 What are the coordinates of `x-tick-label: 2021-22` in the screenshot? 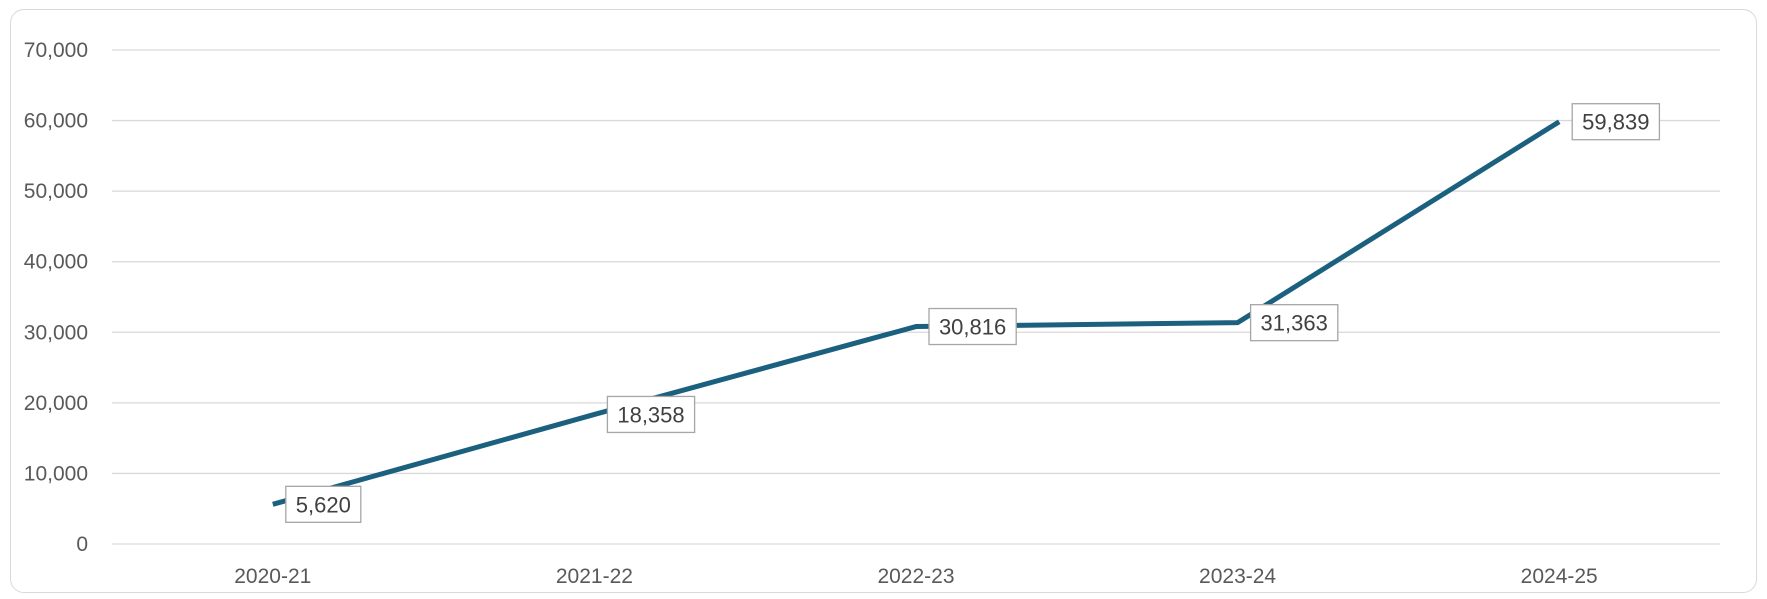 It's located at (594, 576).